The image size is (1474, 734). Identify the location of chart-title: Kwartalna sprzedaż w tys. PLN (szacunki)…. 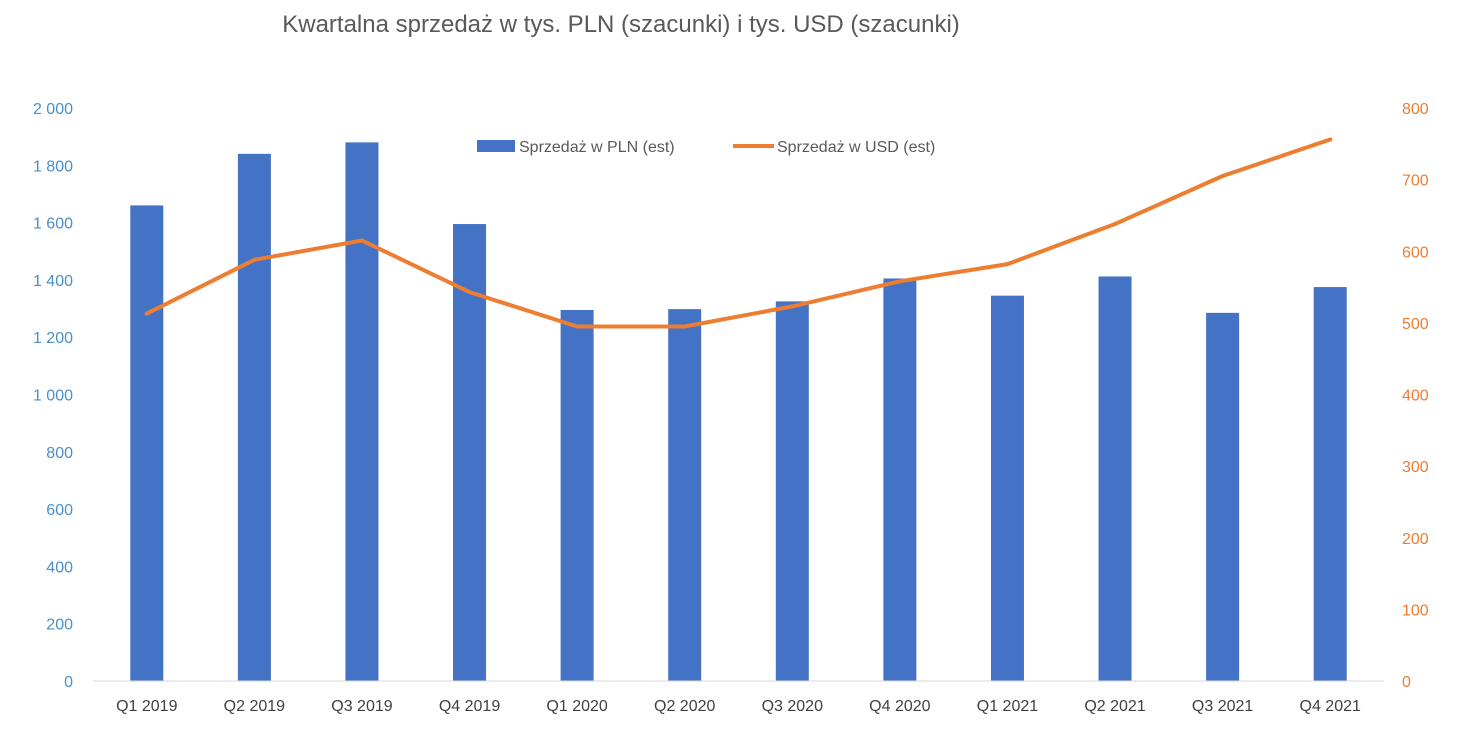
(621, 24).